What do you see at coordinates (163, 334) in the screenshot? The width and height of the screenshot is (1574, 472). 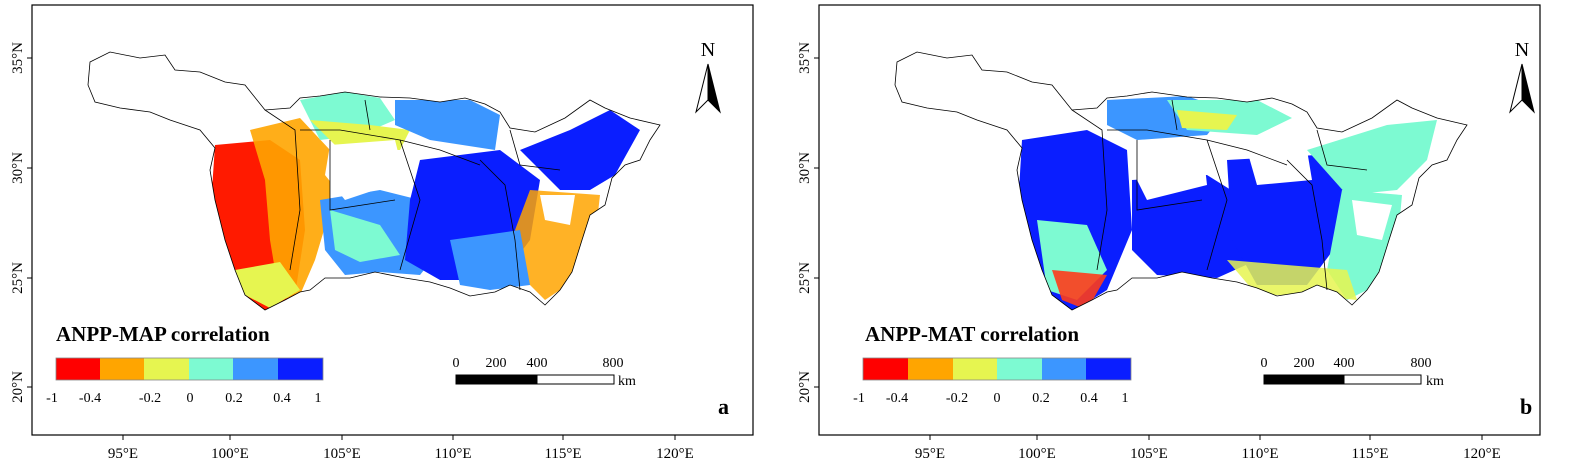 I see `legend-title: ANPP-MAP correlation` at bounding box center [163, 334].